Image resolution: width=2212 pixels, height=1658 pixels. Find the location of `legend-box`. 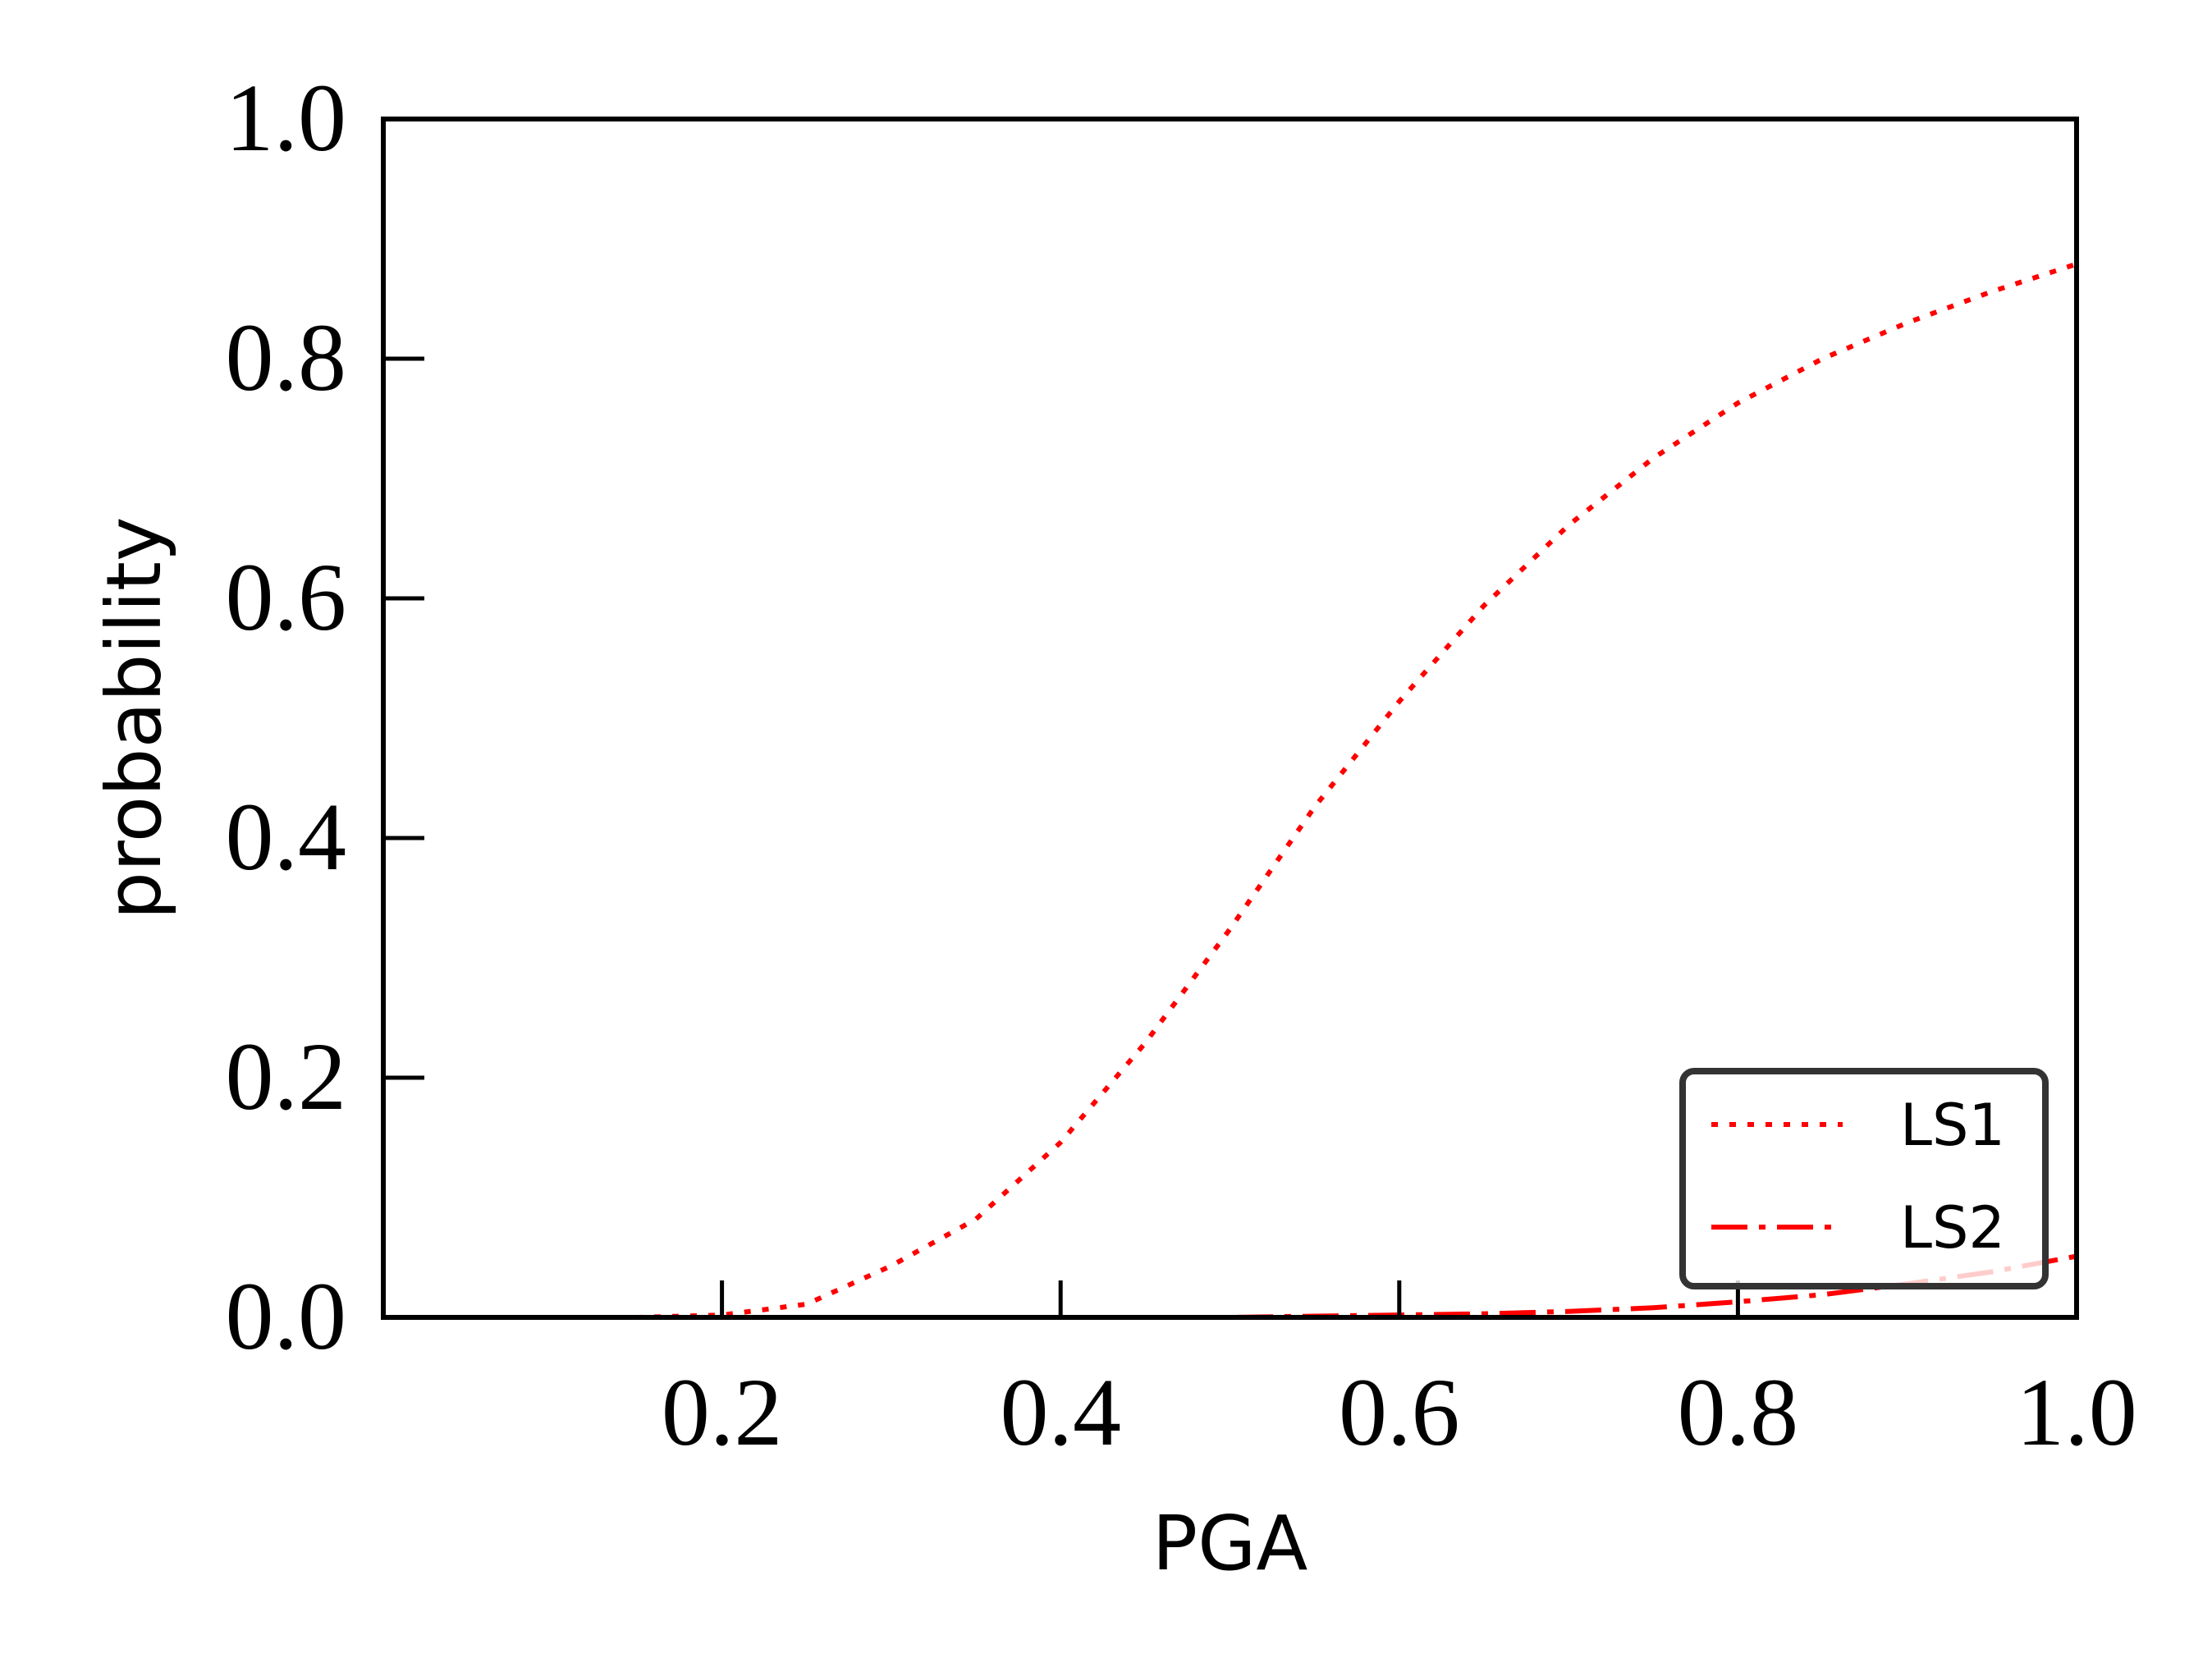

legend-box is located at coordinates (1864, 1178).